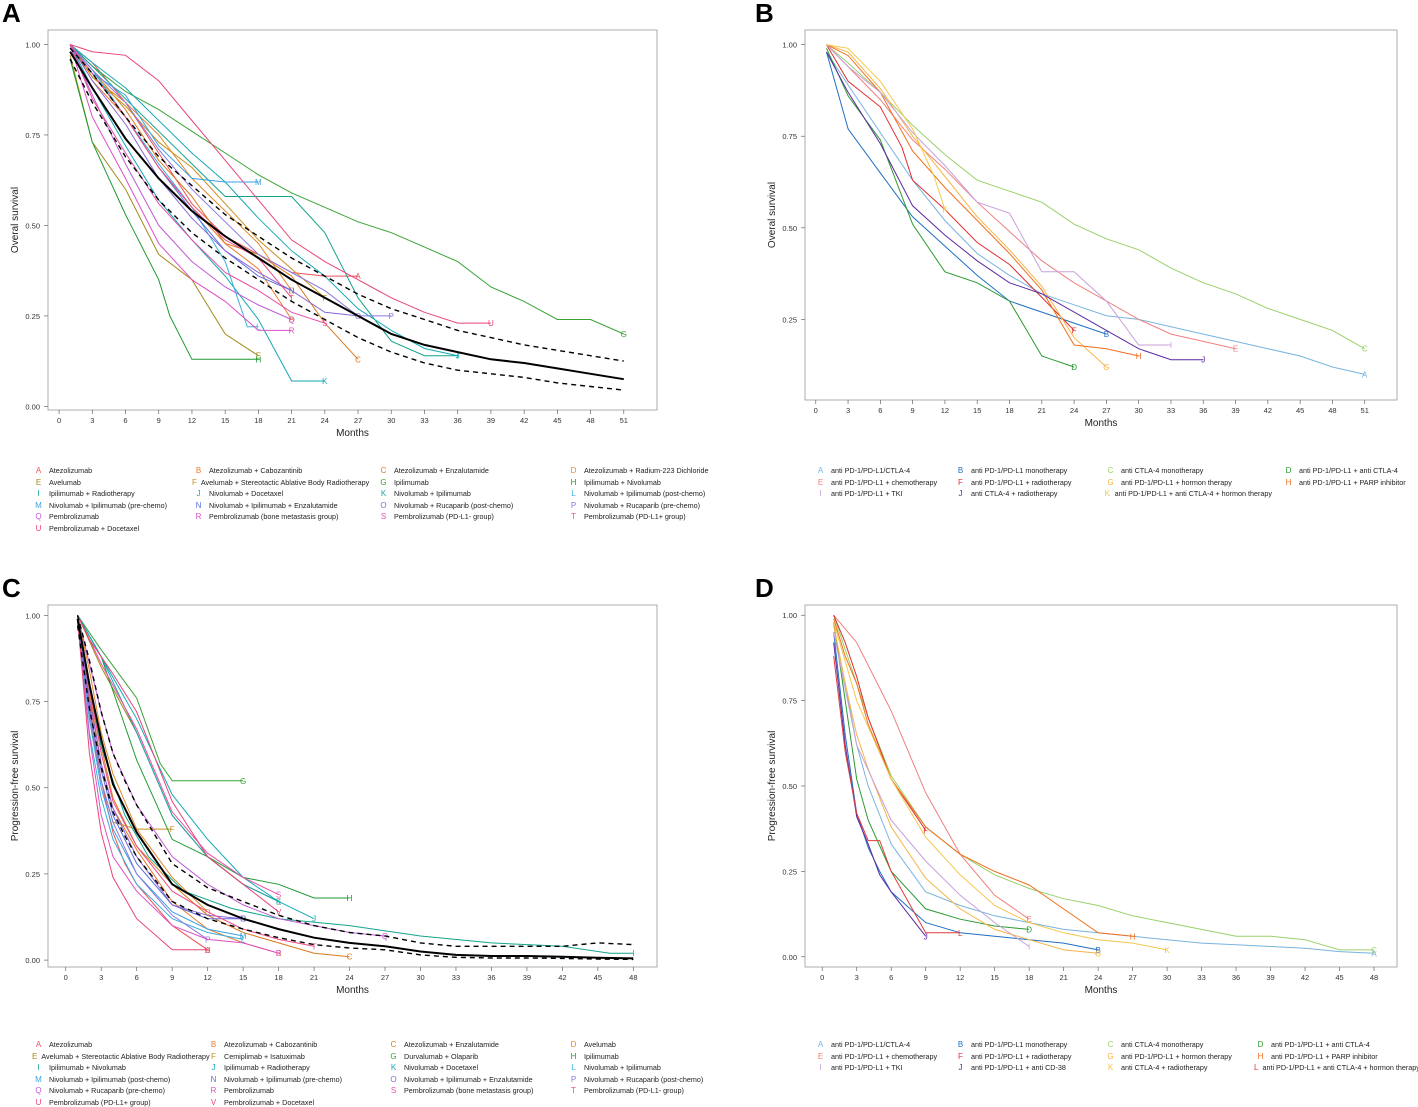 Image resolution: width=1418 pixels, height=1107 pixels. Describe the element at coordinates (467, 505) in the screenshot. I see `legend-item: O Nivolumab + Rucaparib (post-chemo)` at that location.